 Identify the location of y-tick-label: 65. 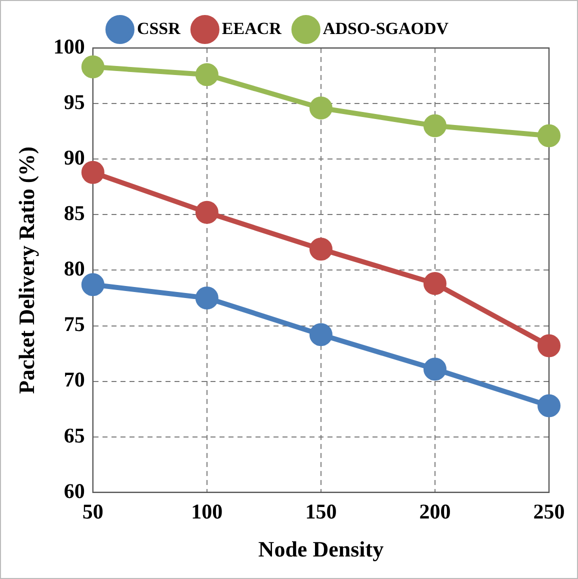
(74, 435).